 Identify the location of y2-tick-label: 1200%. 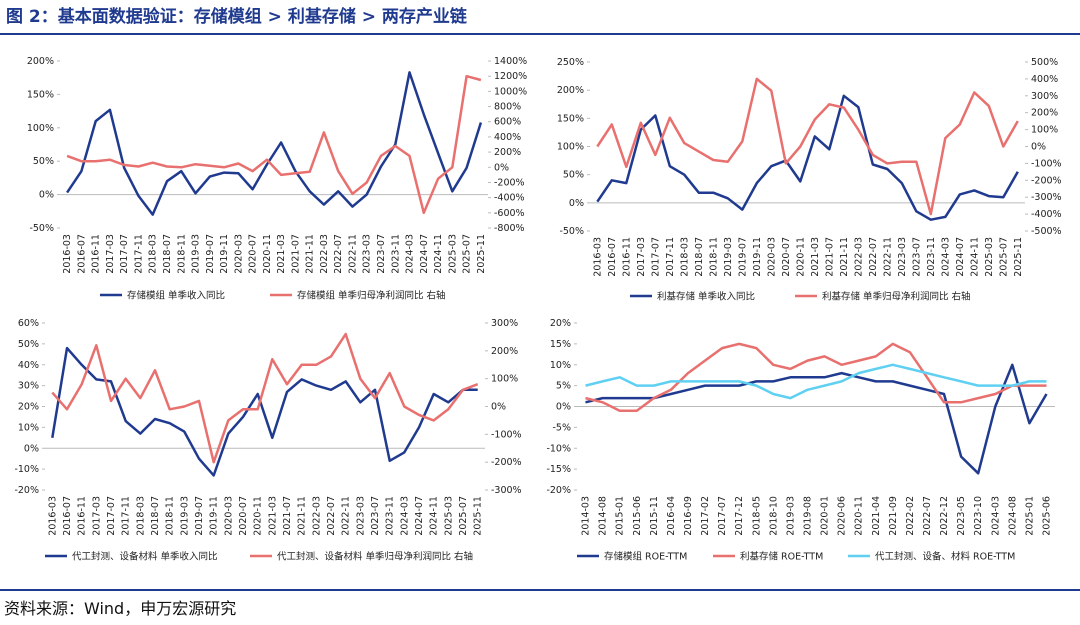
(510, 76).